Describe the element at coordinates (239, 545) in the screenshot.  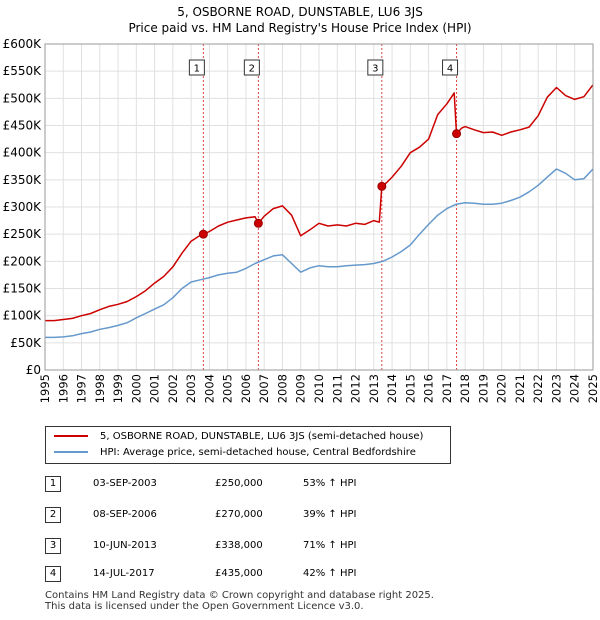
I see `sale-row-price: £338,000` at that location.